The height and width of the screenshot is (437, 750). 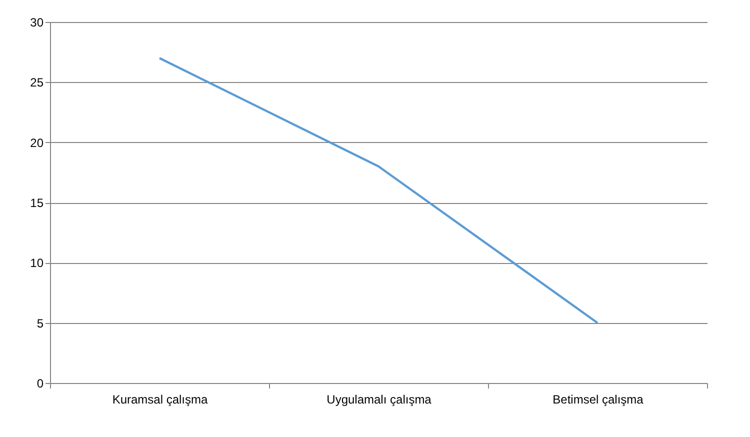 What do you see at coordinates (37, 23) in the screenshot?
I see `y-tick-label: 30` at bounding box center [37, 23].